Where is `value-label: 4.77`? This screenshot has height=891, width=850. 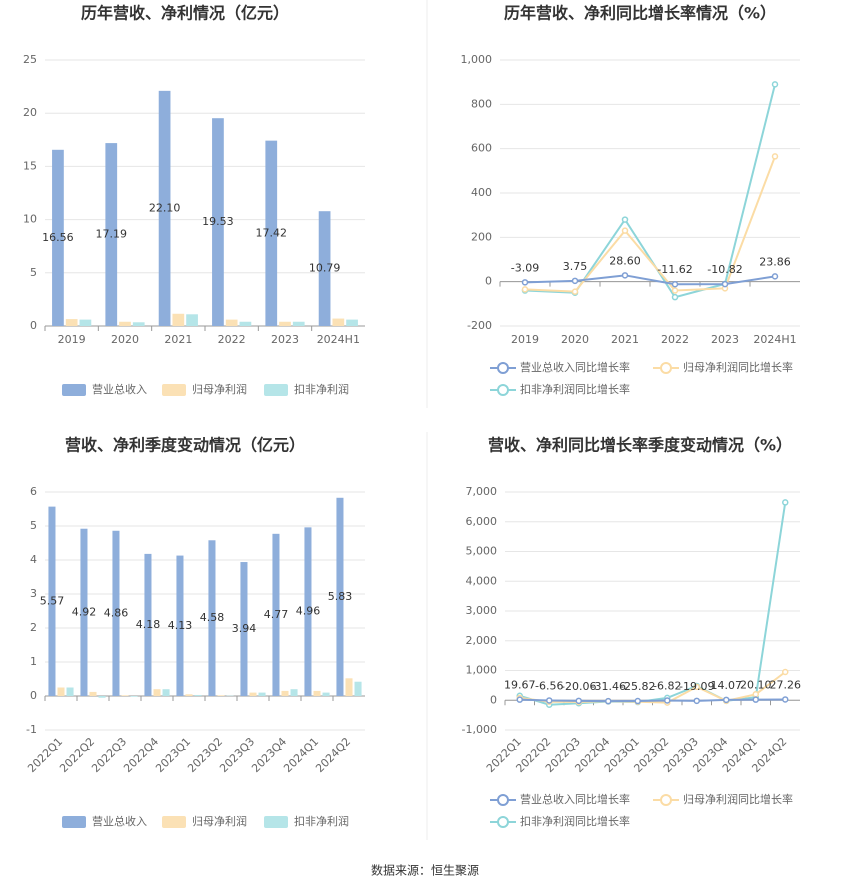 value-label: 4.77 is located at coordinates (276, 614).